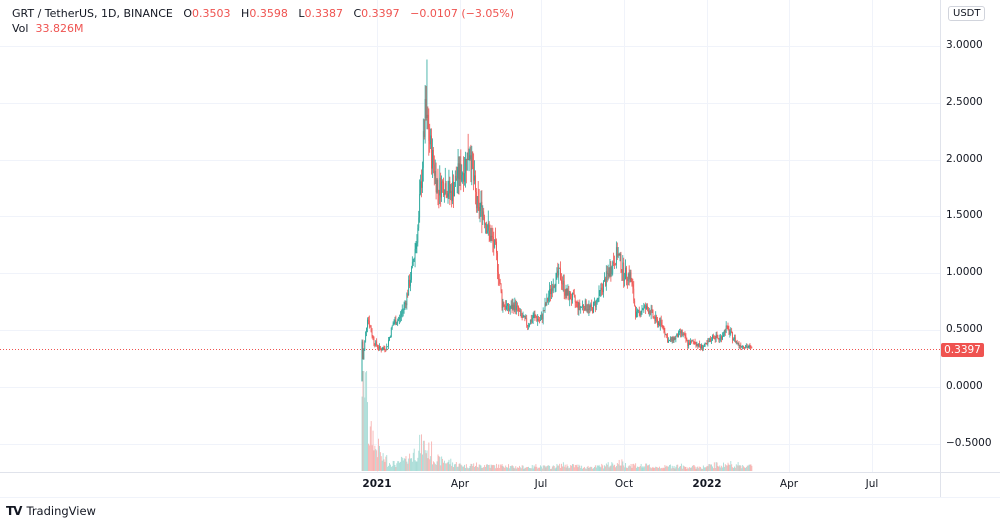 The image size is (1000, 525). I want to click on open-value: 0.3503, so click(211, 13).